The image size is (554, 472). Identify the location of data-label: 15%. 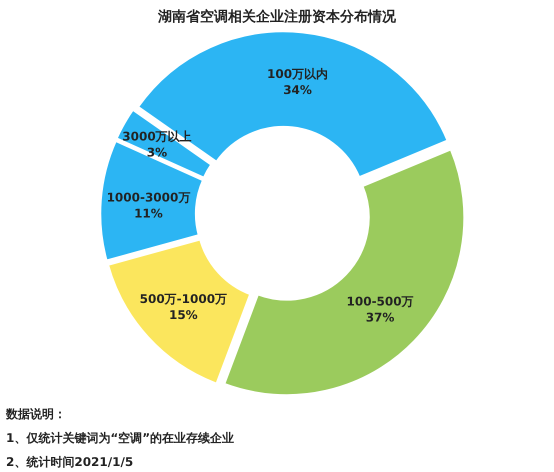
(183, 315).